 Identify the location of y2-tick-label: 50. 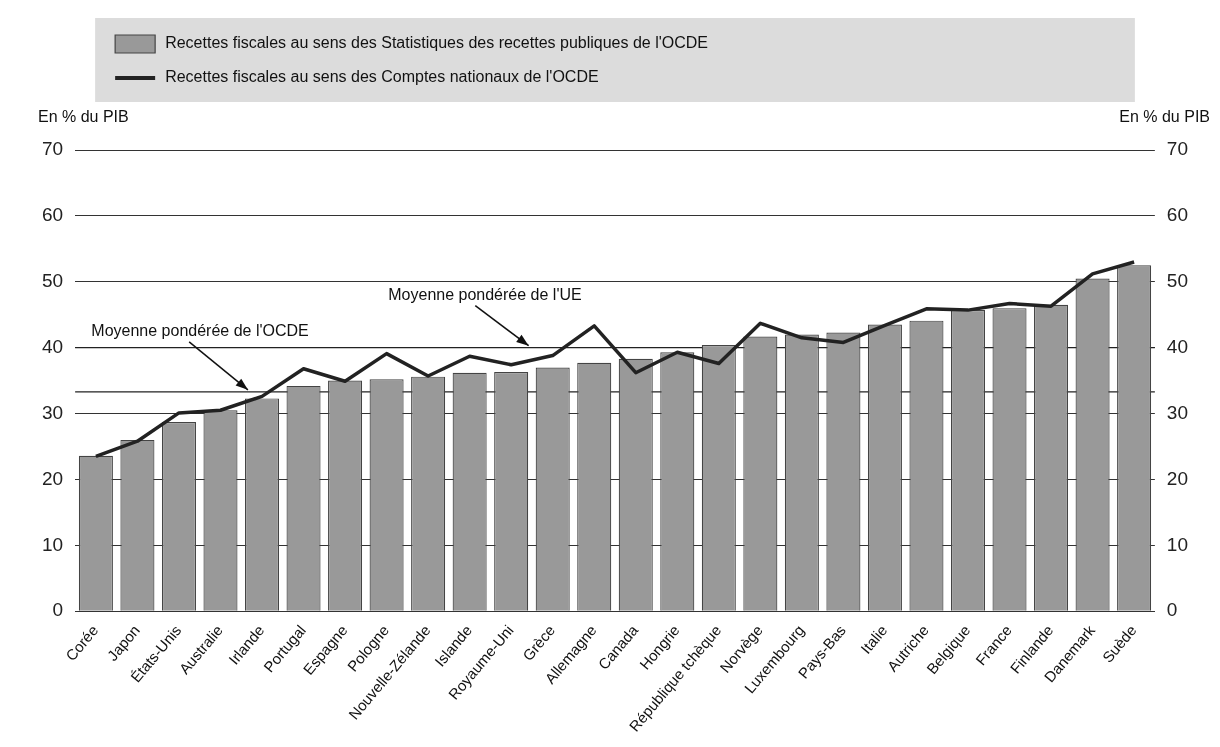
(1177, 281).